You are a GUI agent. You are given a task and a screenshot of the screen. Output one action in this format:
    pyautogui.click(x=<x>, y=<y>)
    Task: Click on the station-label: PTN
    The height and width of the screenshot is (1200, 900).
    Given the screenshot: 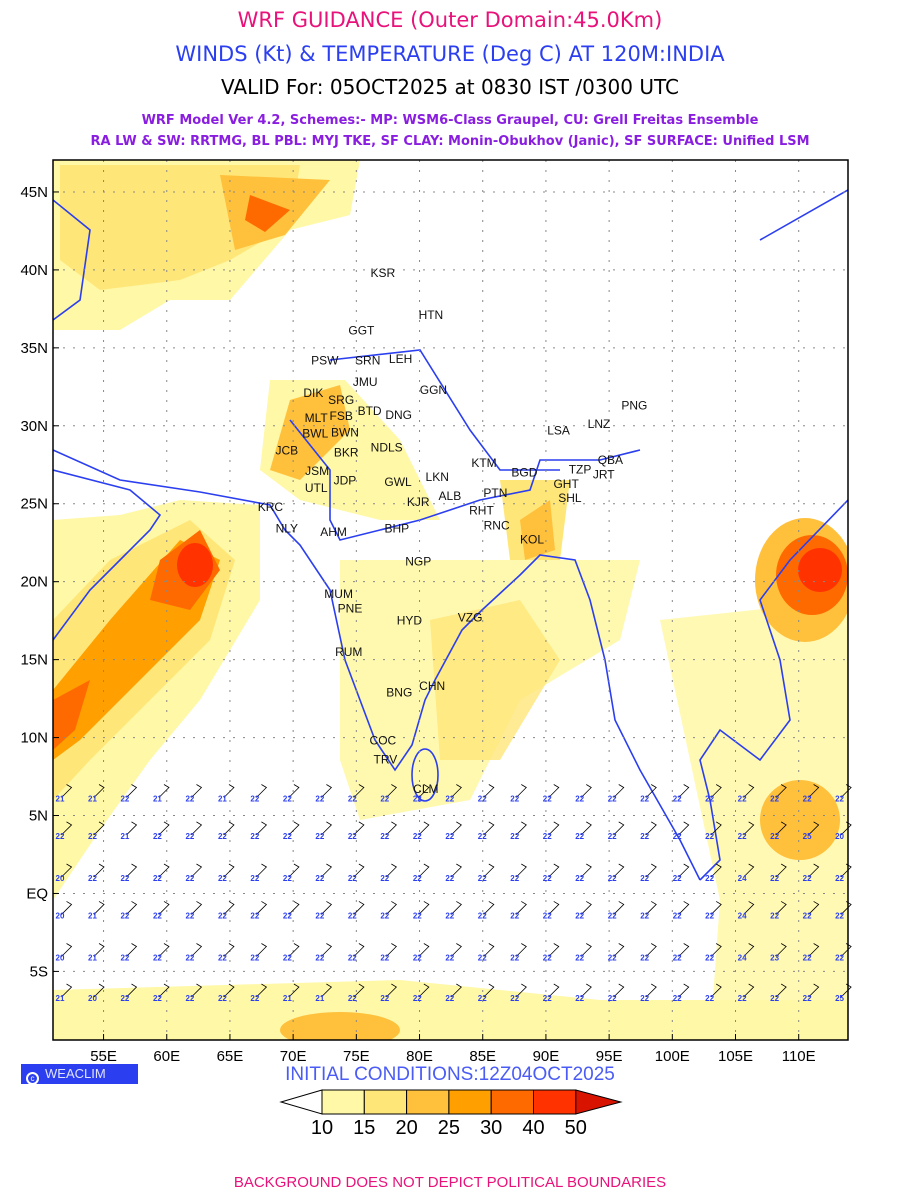 What is the action you would take?
    pyautogui.click(x=495, y=493)
    